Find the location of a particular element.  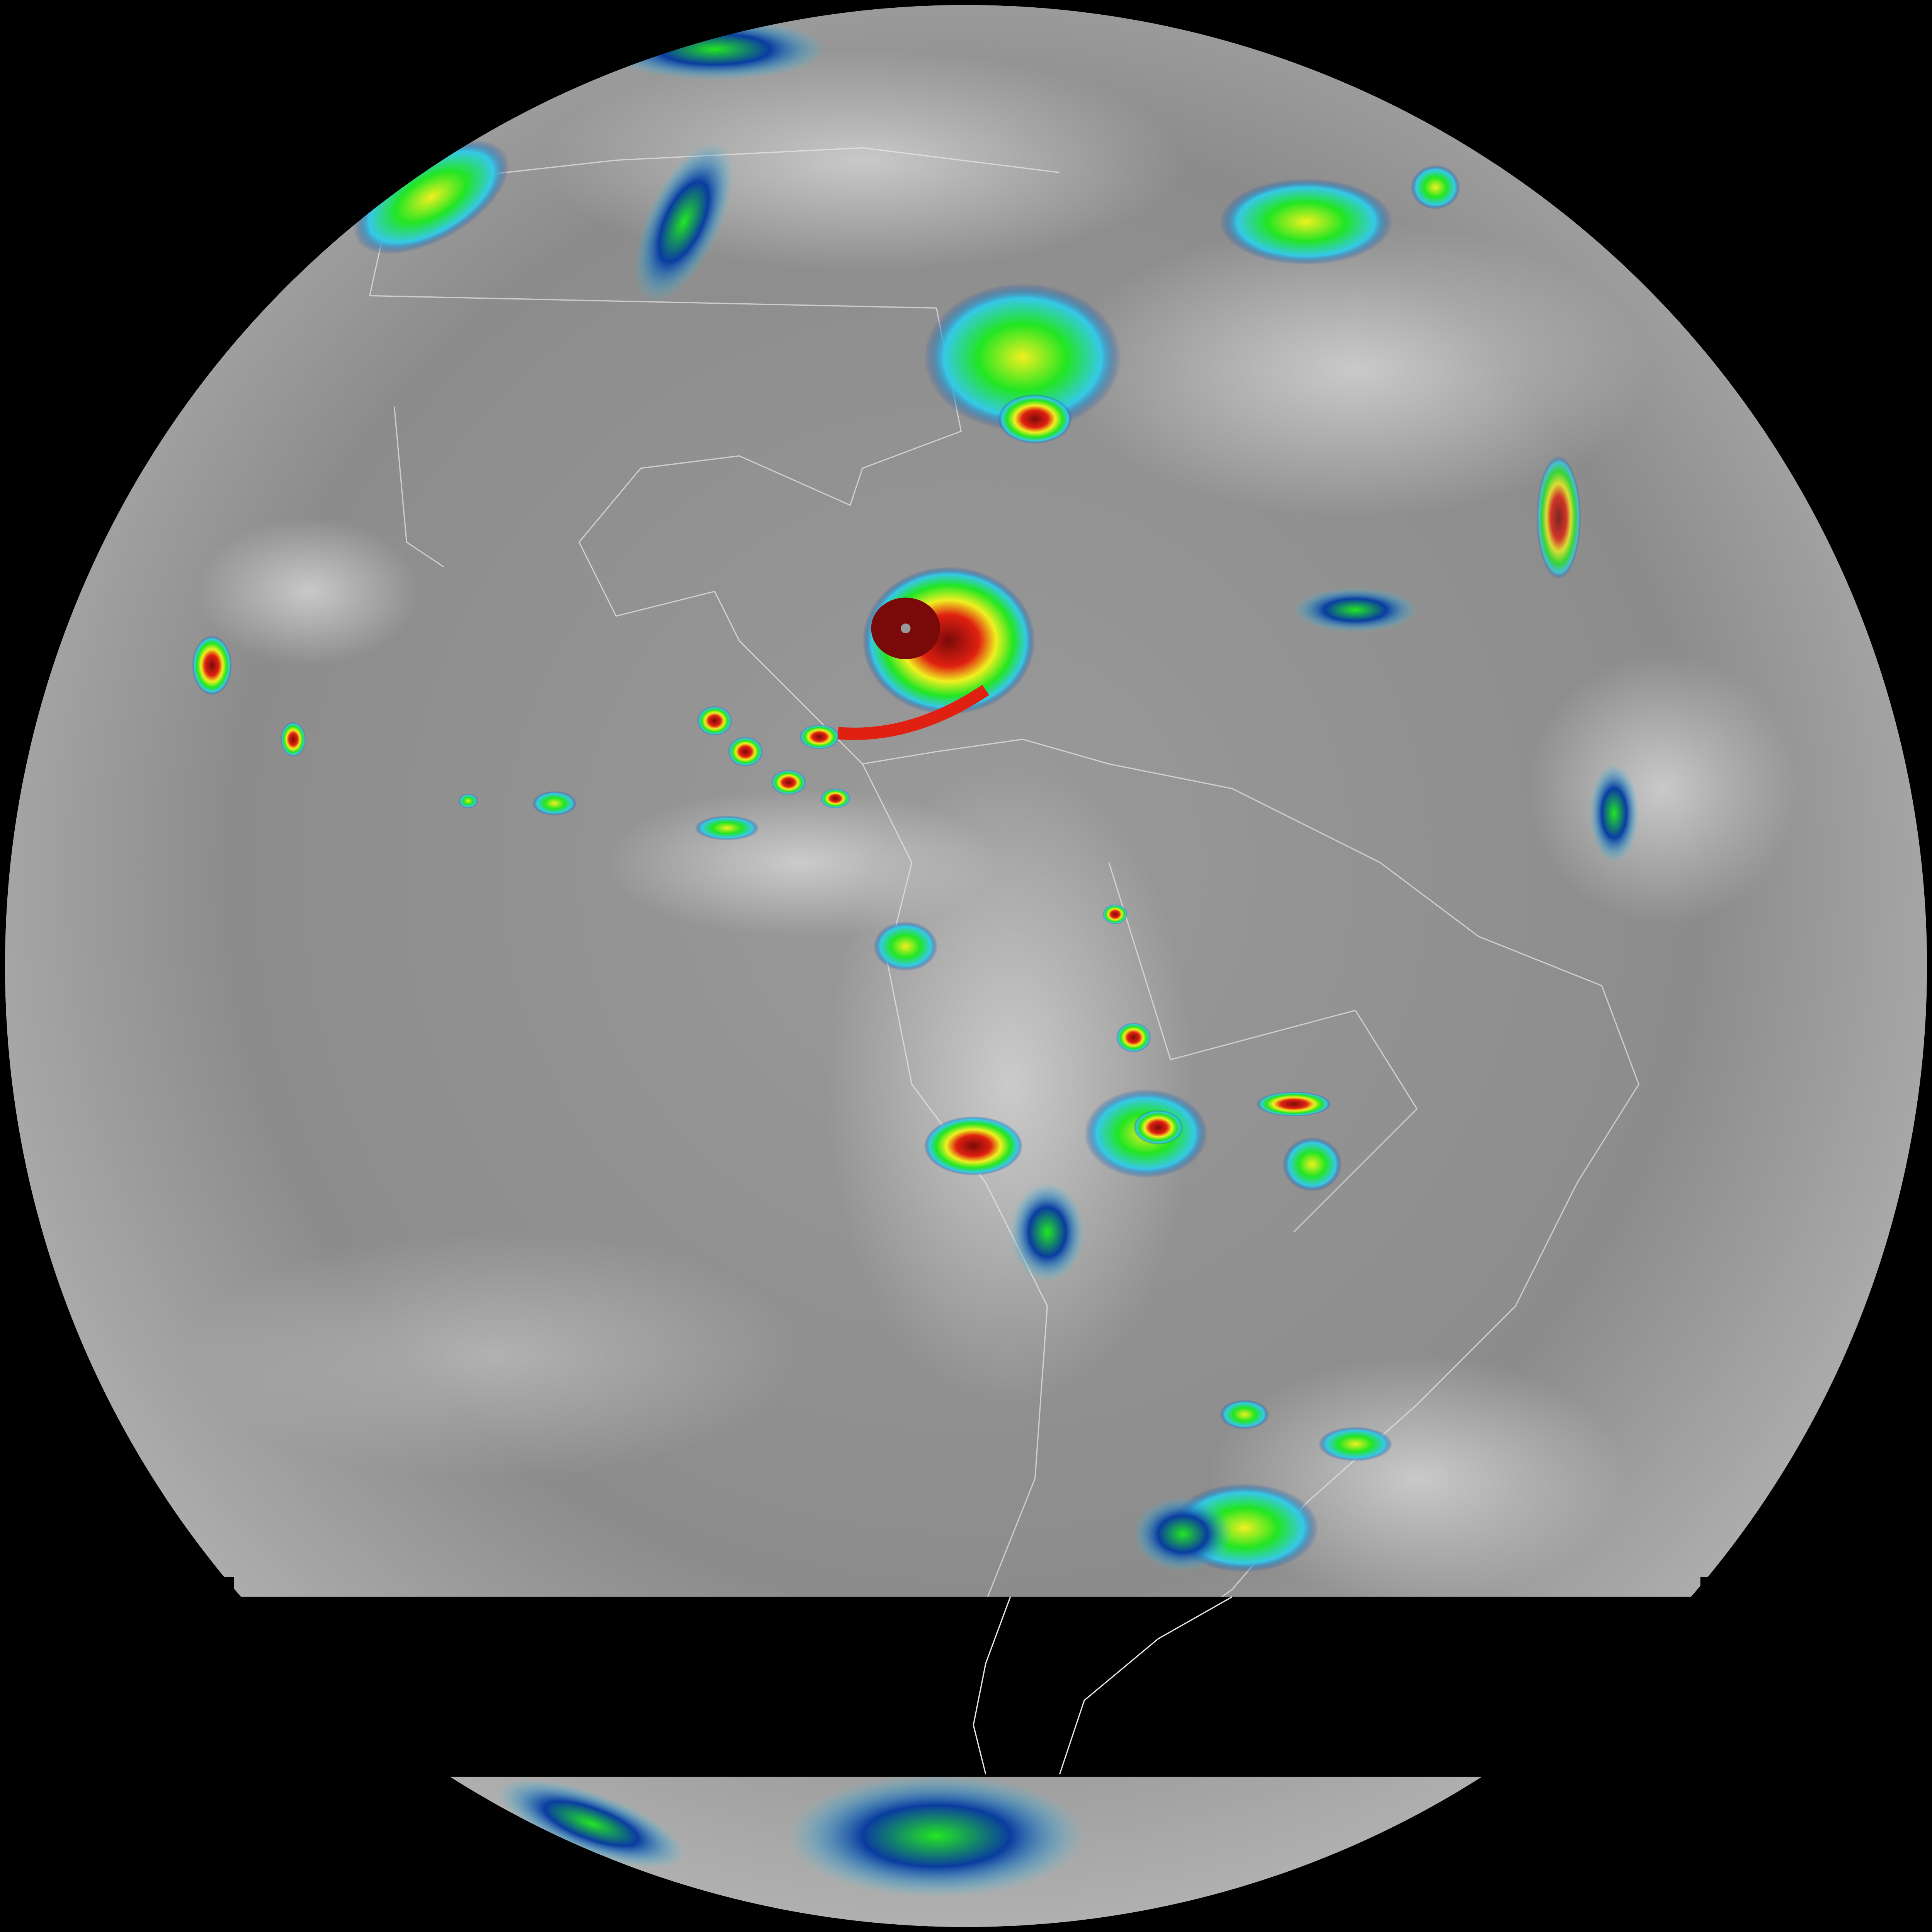

hurricane-caribbean is located at coordinates (936, 653).